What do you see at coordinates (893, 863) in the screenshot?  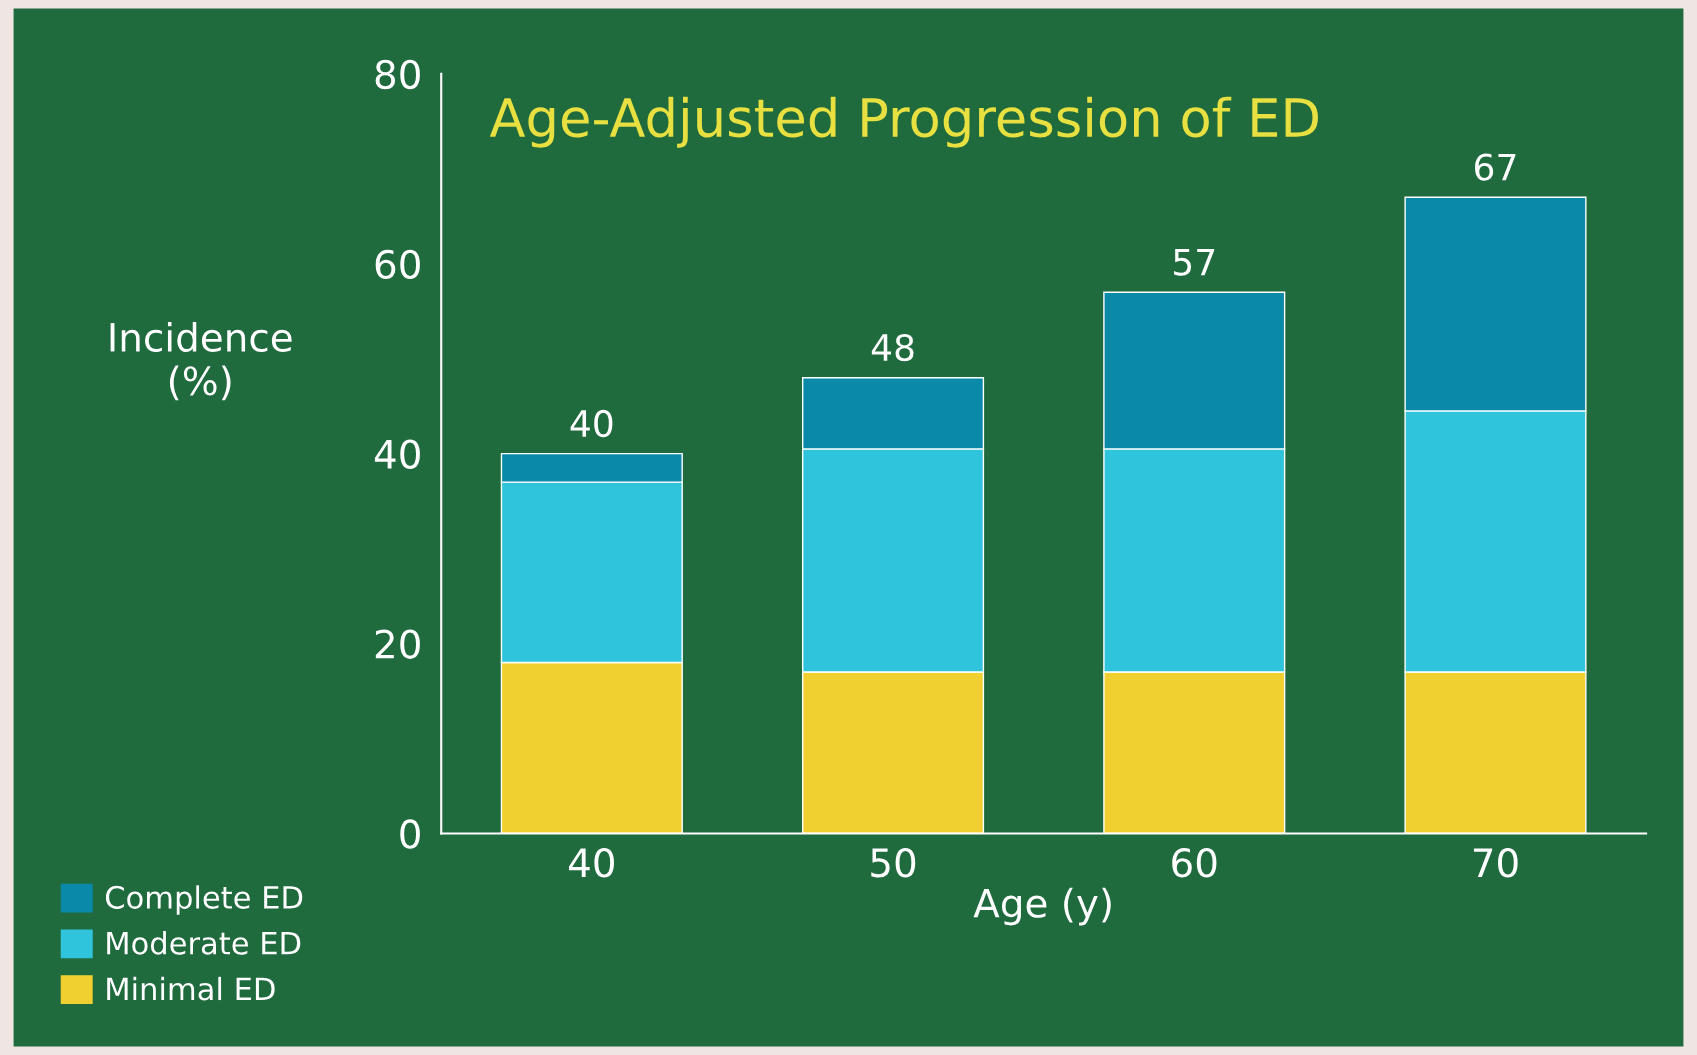 I see `x-tick-label: 50` at bounding box center [893, 863].